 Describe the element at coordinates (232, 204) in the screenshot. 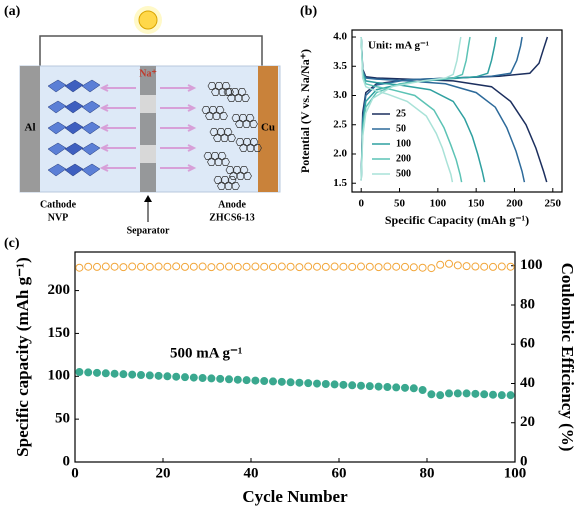

I see `anode-label: Anode` at that location.